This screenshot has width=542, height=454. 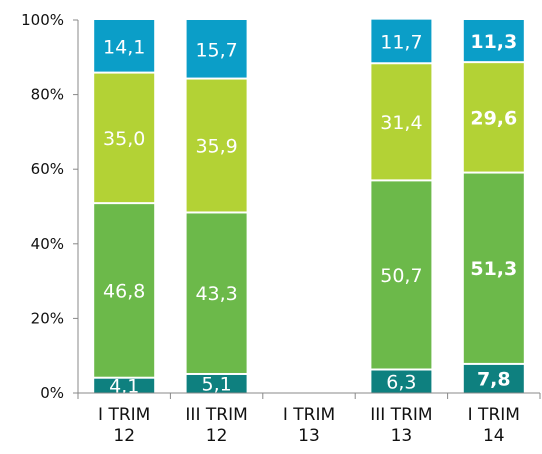 What do you see at coordinates (50, 206) in the screenshot?
I see `y-axis: 0% 20% 40% 60% 80% 100%` at bounding box center [50, 206].